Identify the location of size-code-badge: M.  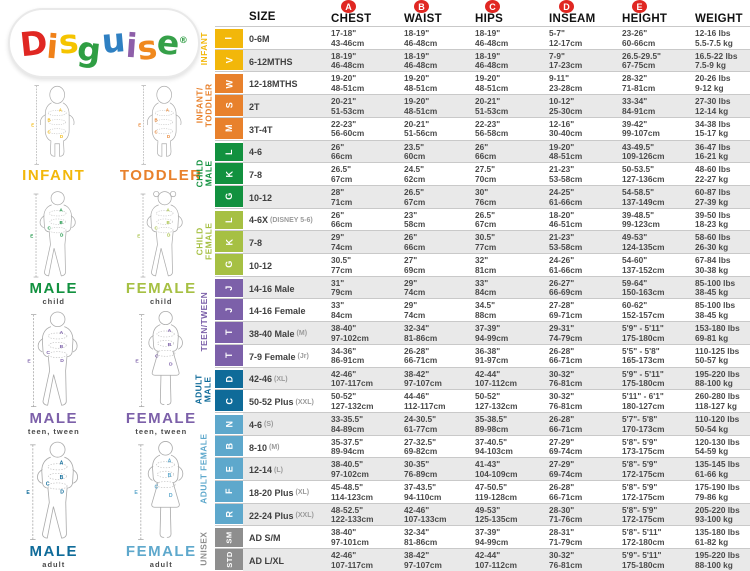
(229, 128).